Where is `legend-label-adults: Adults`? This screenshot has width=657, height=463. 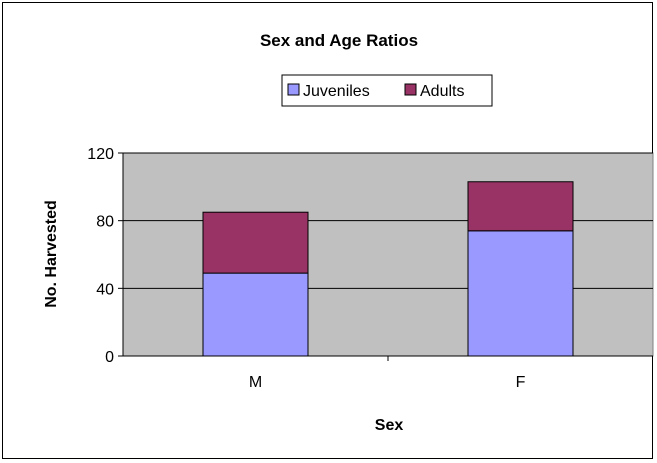 legend-label-adults: Adults is located at coordinates (442, 91).